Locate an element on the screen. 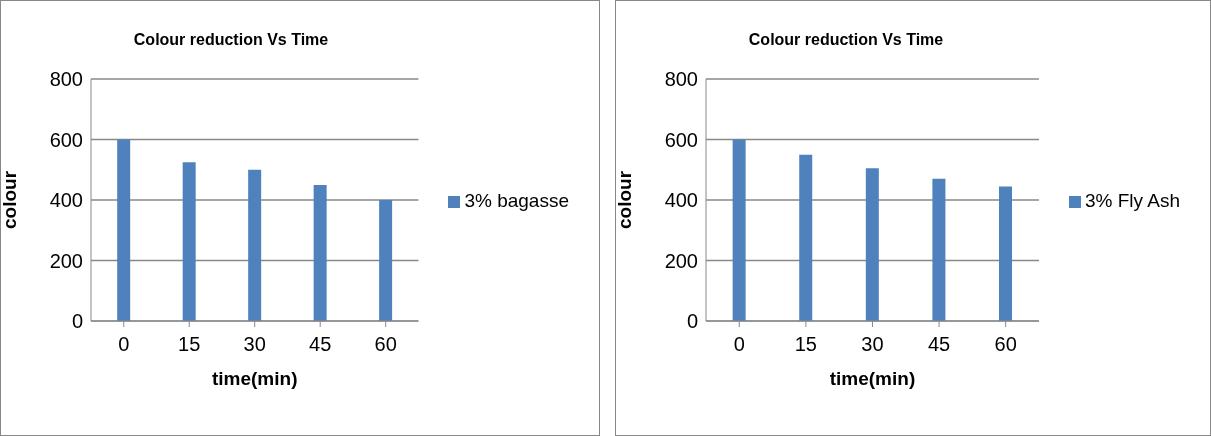 The height and width of the screenshot is (436, 1211). legend-label: 3% bagasse is located at coordinates (516, 200).